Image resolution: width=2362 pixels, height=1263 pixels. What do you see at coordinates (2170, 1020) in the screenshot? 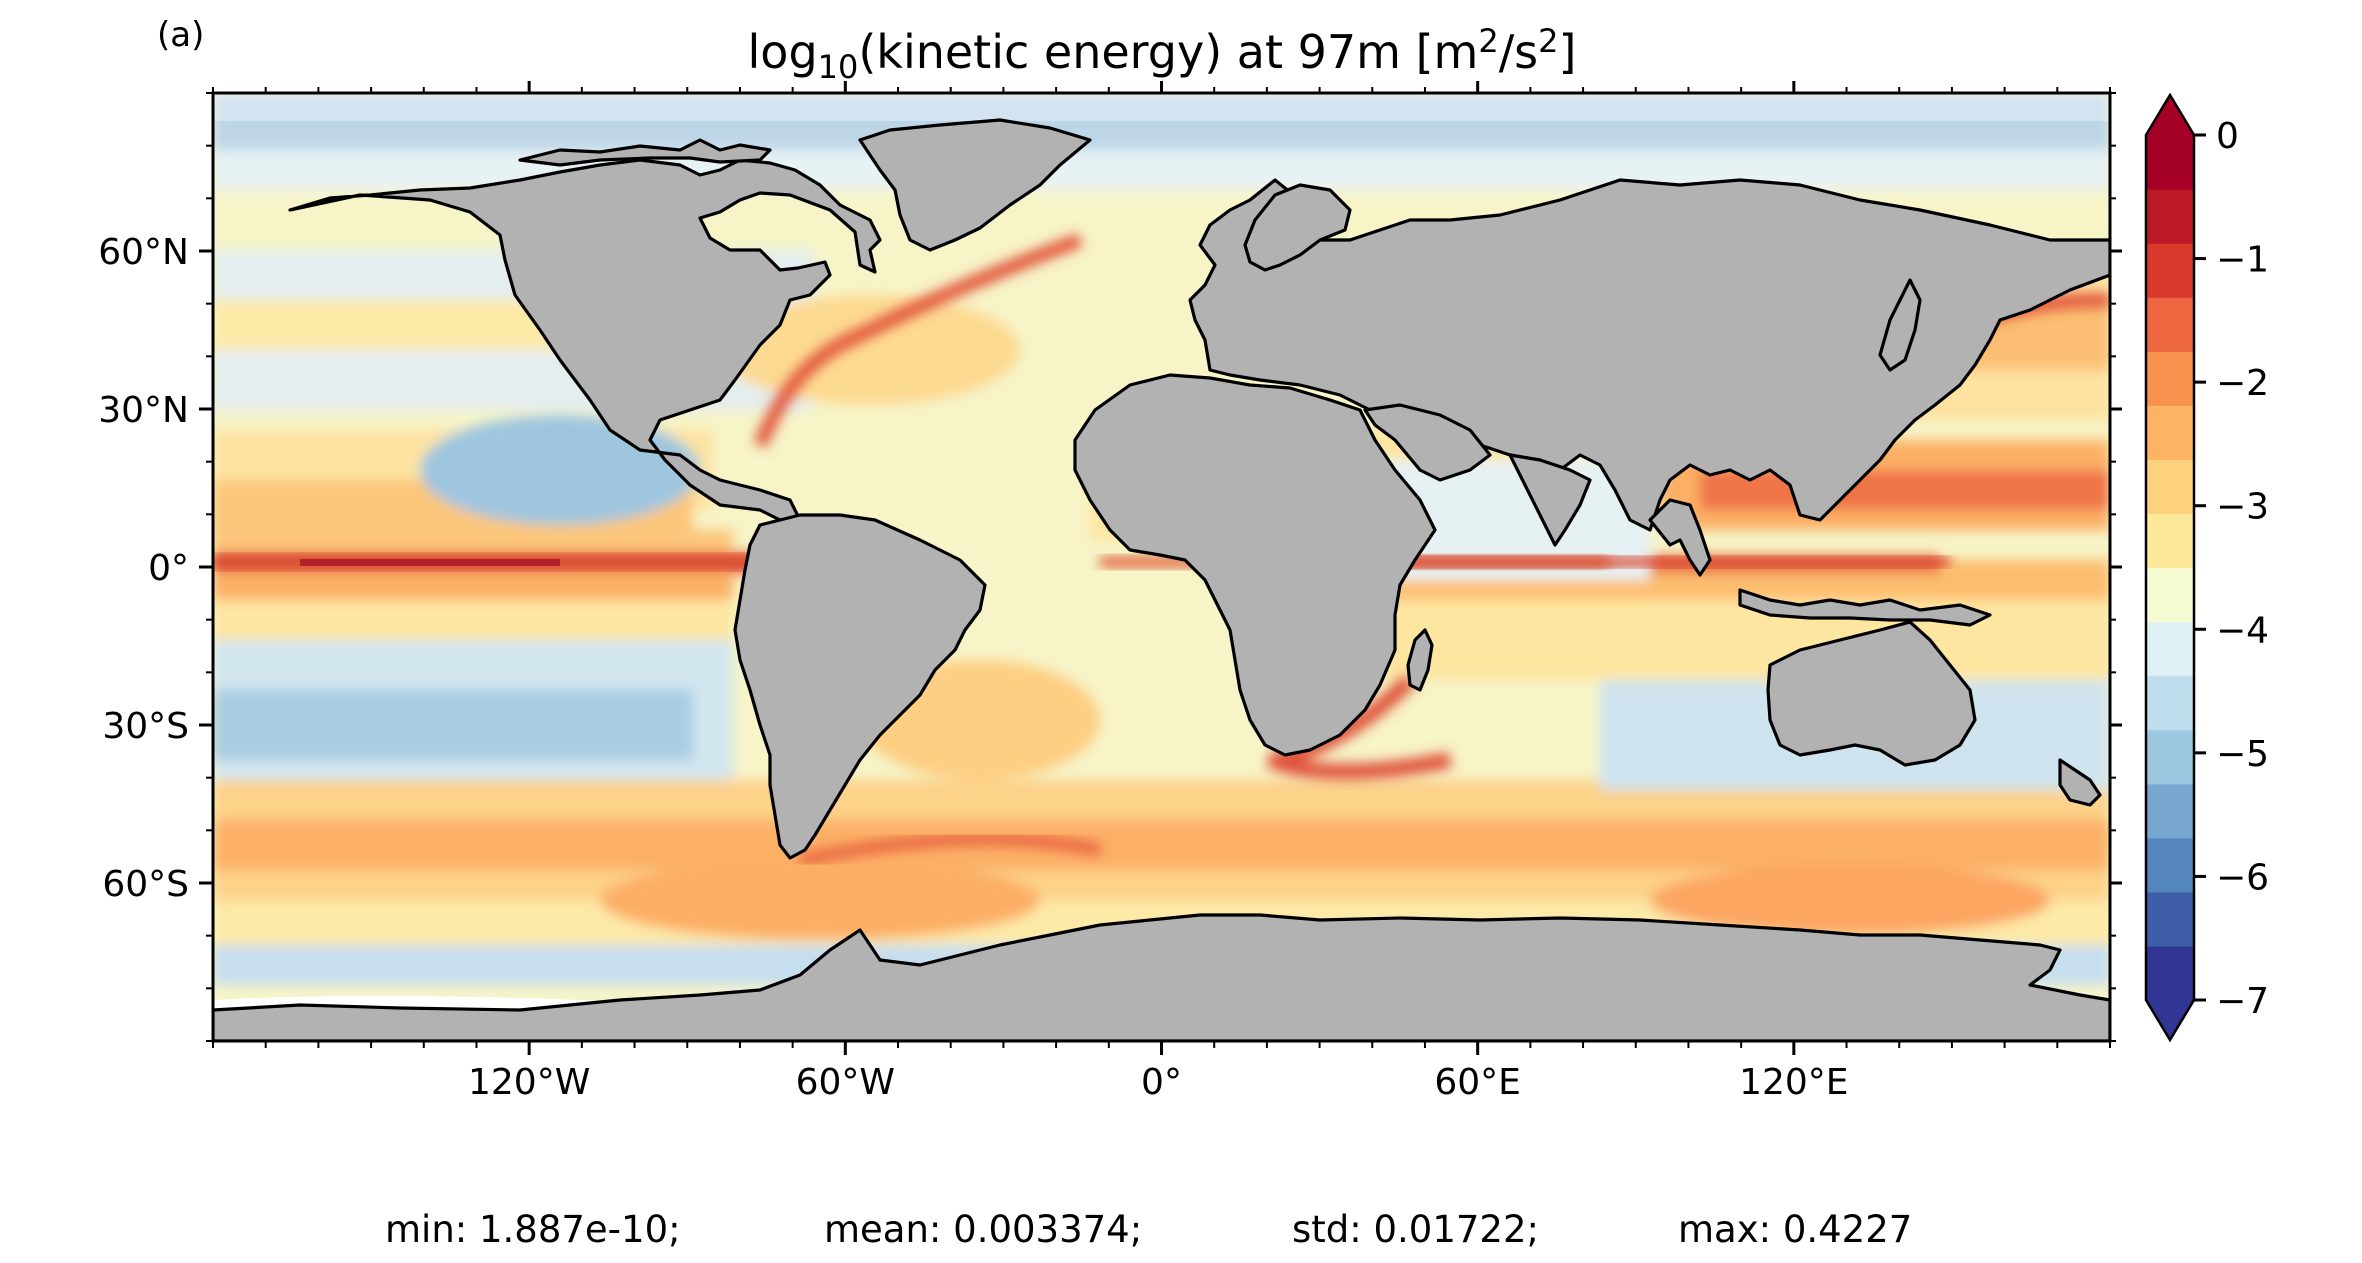
I see `colorbar-extend-low` at bounding box center [2170, 1020].